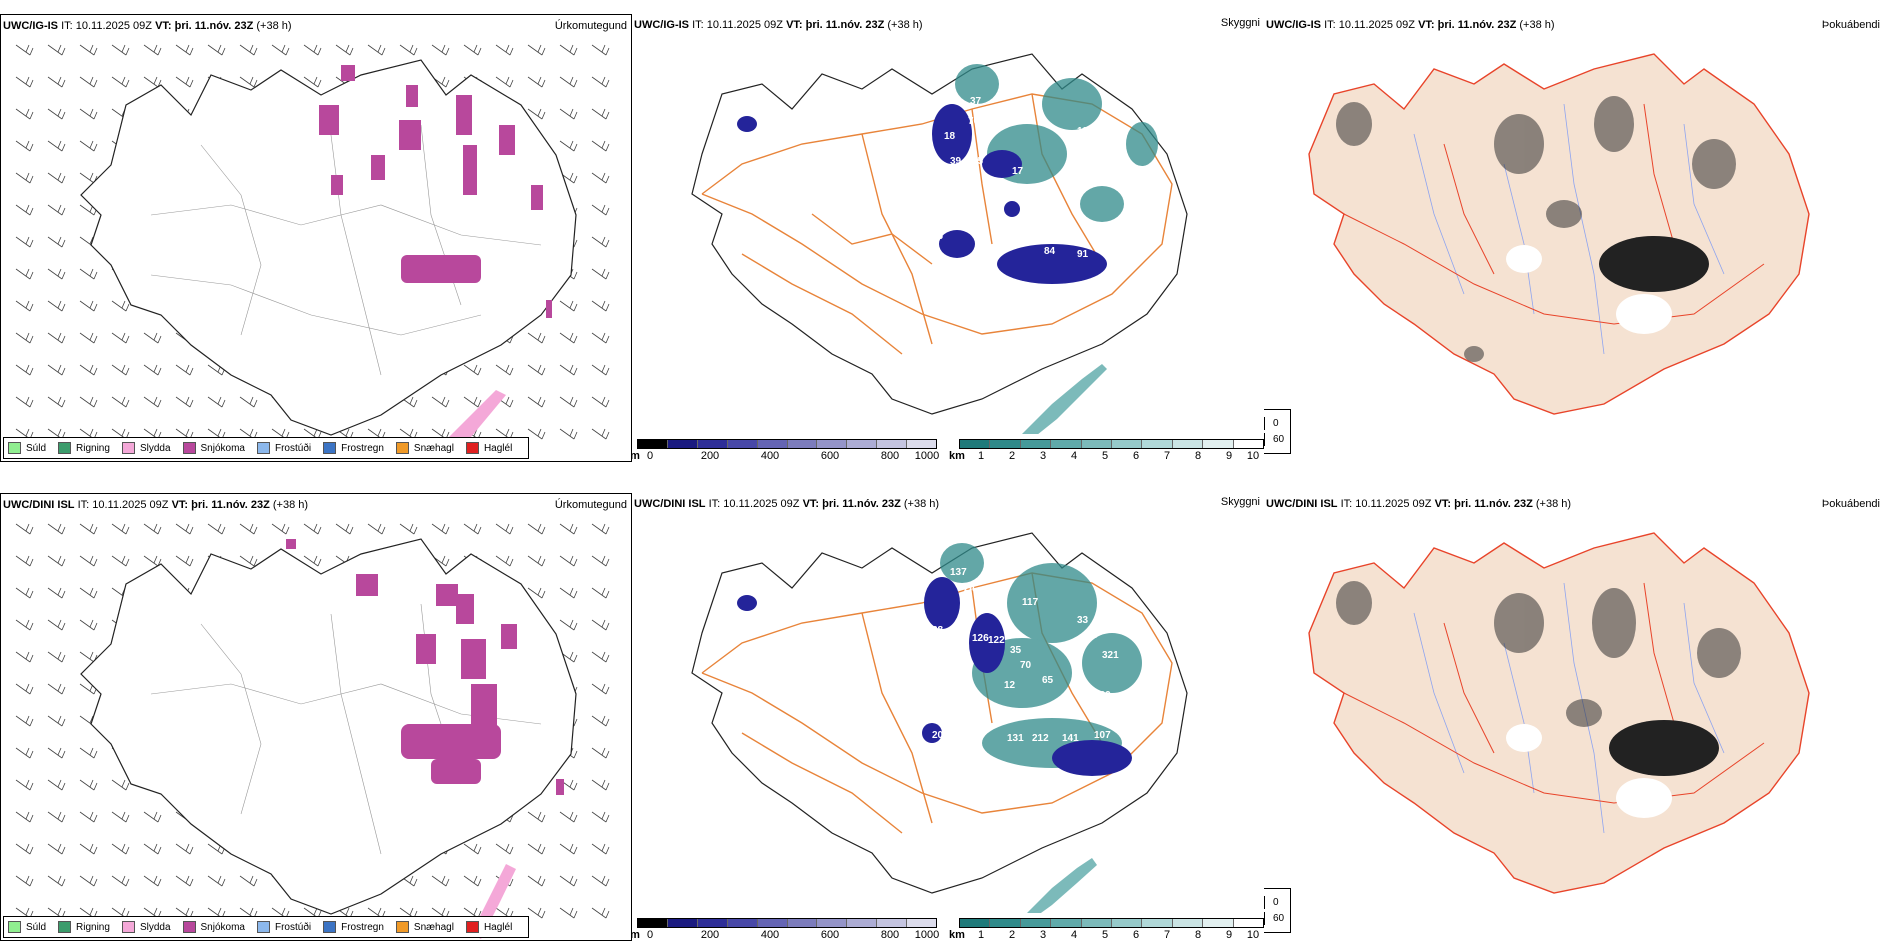  Describe the element at coordinates (214, 26) in the screenshot. I see `vt-value: þri. 11.nóv. 23Z` at that location.